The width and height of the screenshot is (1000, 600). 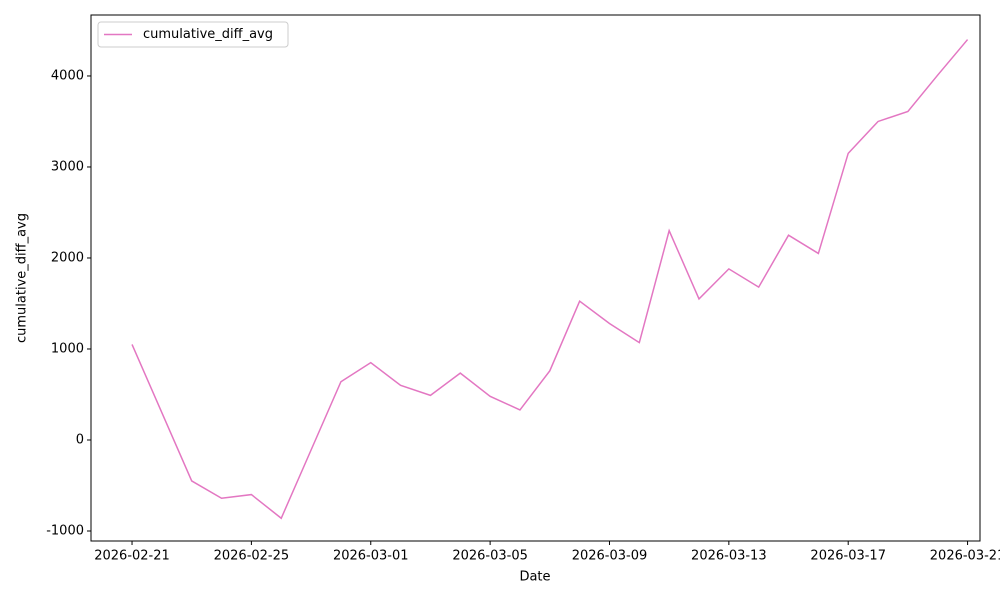 What do you see at coordinates (848, 556) in the screenshot?
I see `x-tick-label: 2026-03-17` at bounding box center [848, 556].